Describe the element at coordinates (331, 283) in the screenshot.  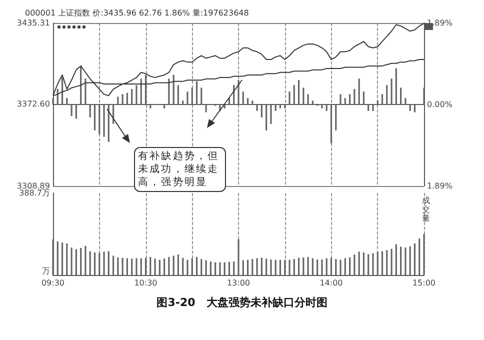
I see `x-tick-label: 14:00` at that location.